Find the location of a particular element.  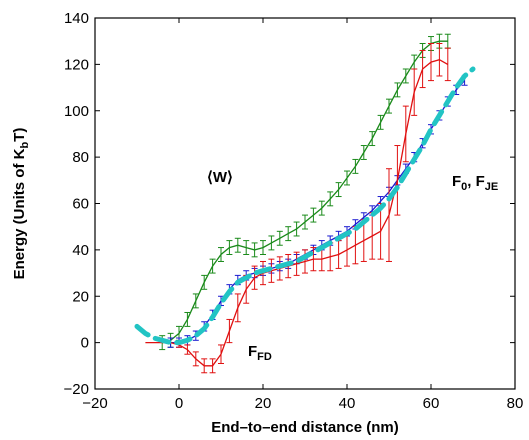

annotation-f0-main: F is located at coordinates (456, 181).